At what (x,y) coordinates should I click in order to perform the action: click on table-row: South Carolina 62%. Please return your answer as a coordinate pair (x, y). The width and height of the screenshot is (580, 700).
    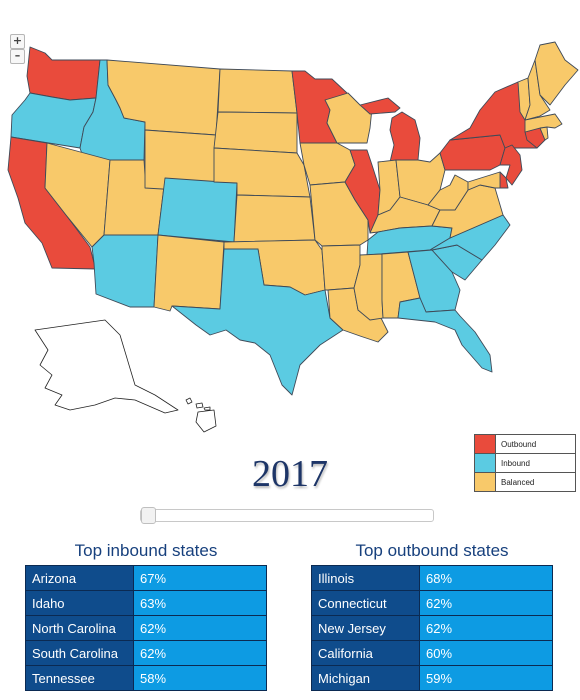
    Looking at the image, I should click on (146, 653).